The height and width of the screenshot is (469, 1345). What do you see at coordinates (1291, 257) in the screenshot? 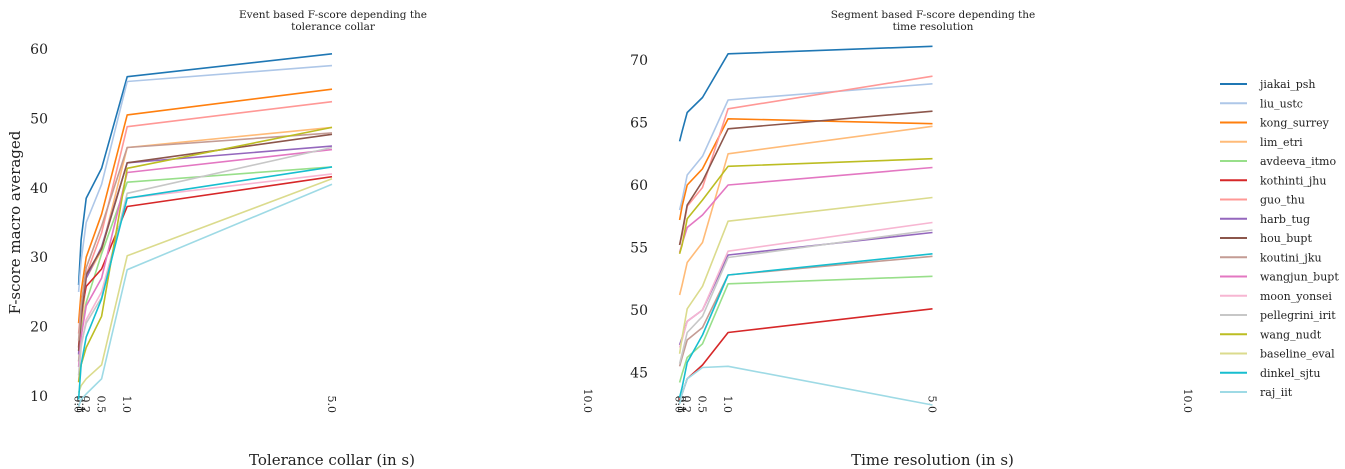
I see `legend-label-koutini-jku: koutini_jku` at bounding box center [1291, 257].